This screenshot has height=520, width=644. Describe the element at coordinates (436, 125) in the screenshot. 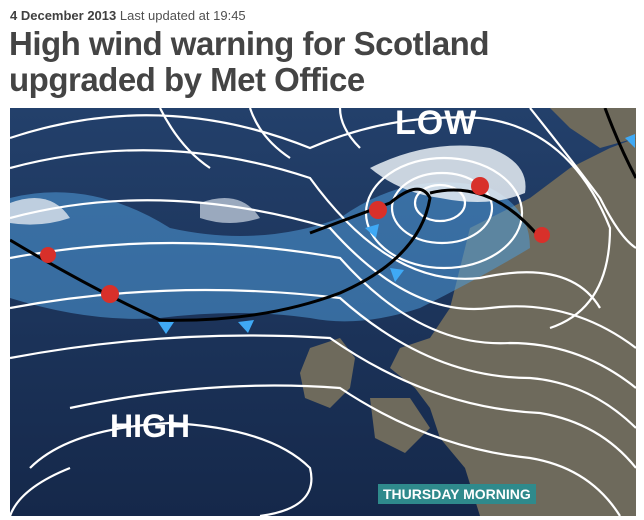

I see `low-pressure-label: LOW` at that location.